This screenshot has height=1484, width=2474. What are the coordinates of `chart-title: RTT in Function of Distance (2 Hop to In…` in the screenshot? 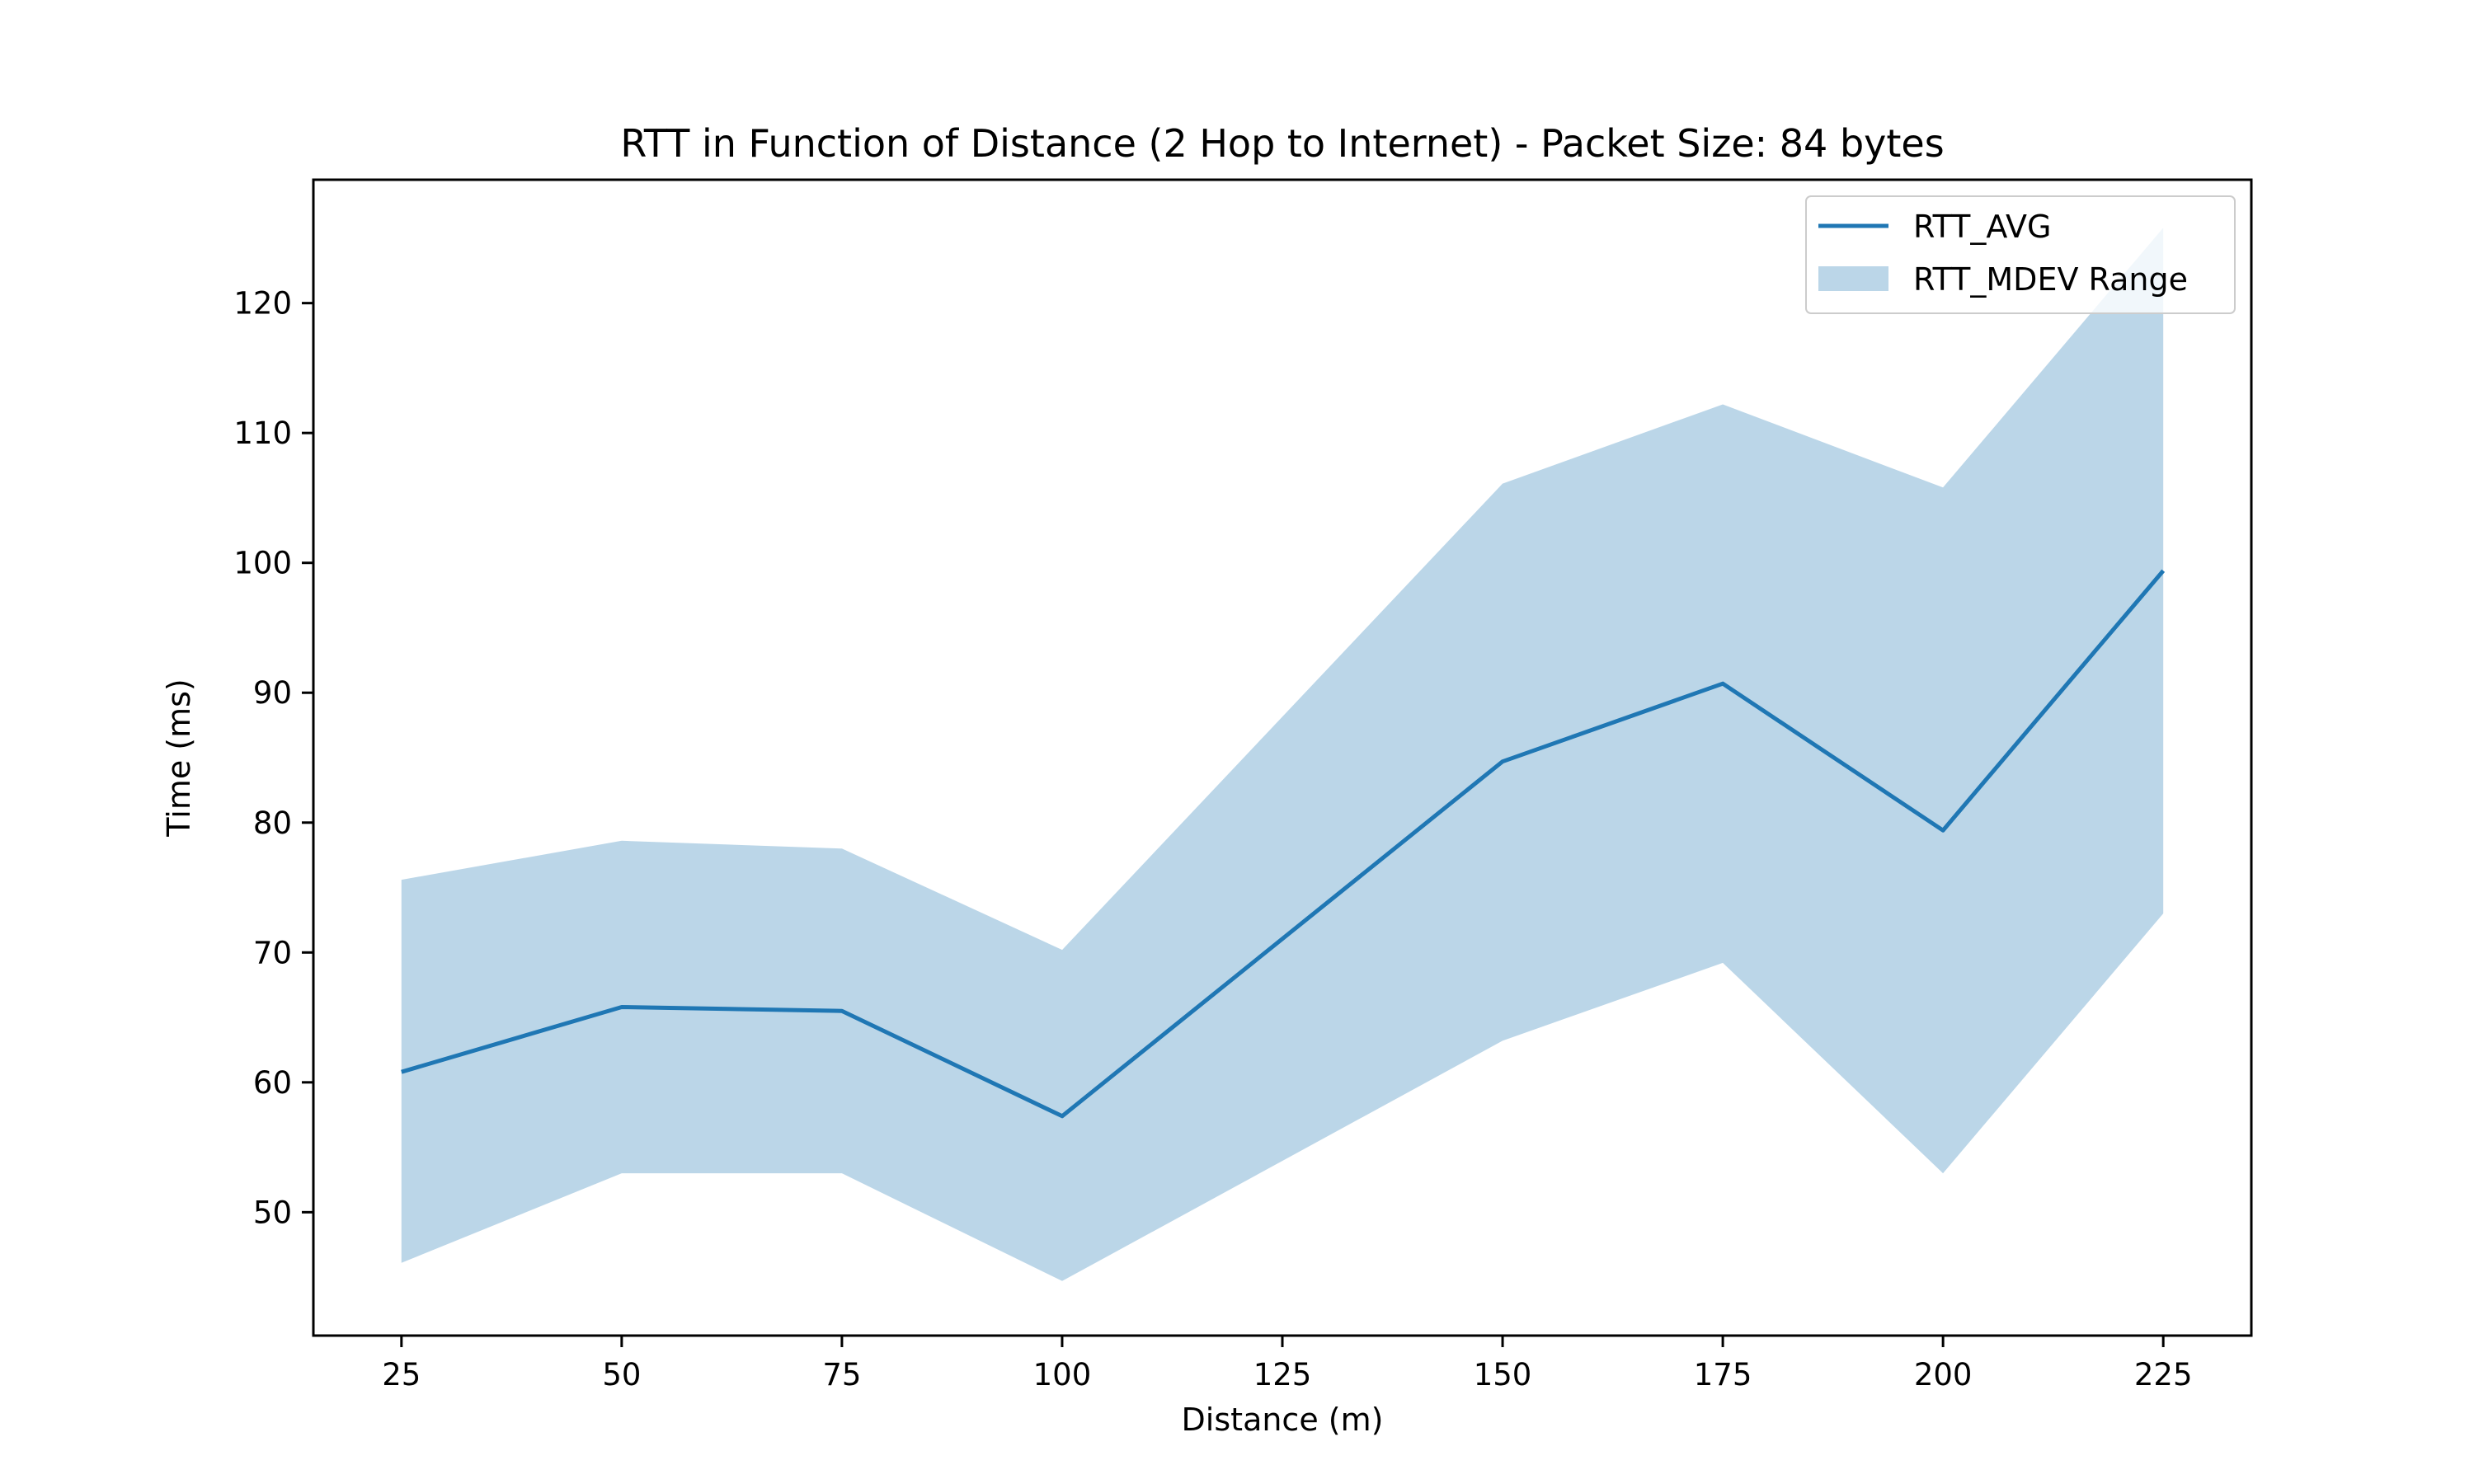 It's located at (1282, 143).